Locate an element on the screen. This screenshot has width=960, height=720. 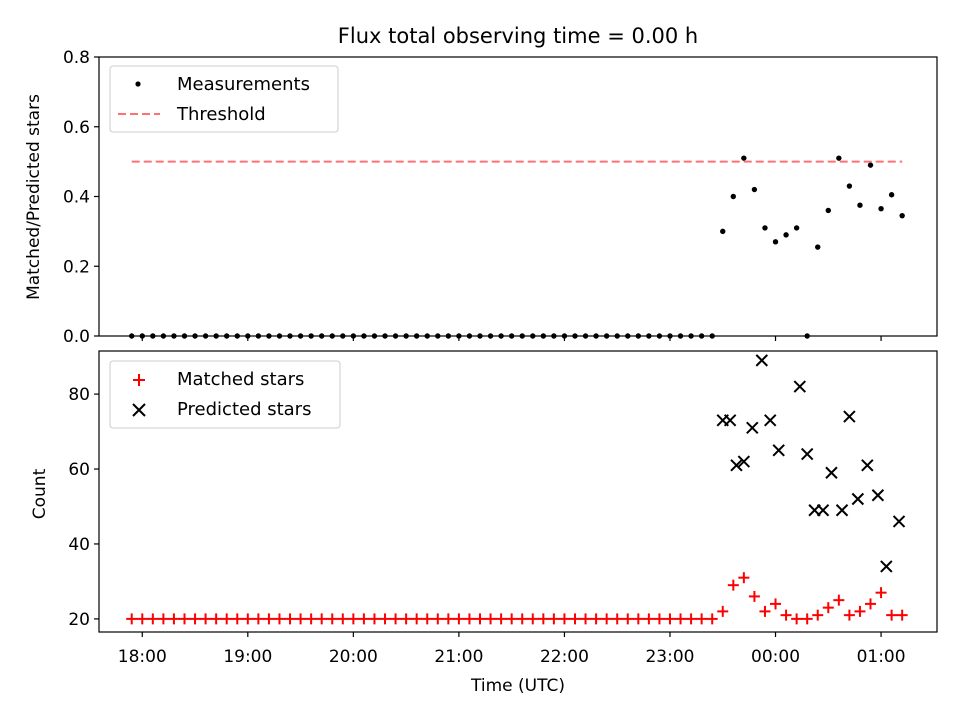
top-y-tick-label: 0.6 is located at coordinates (76, 128).